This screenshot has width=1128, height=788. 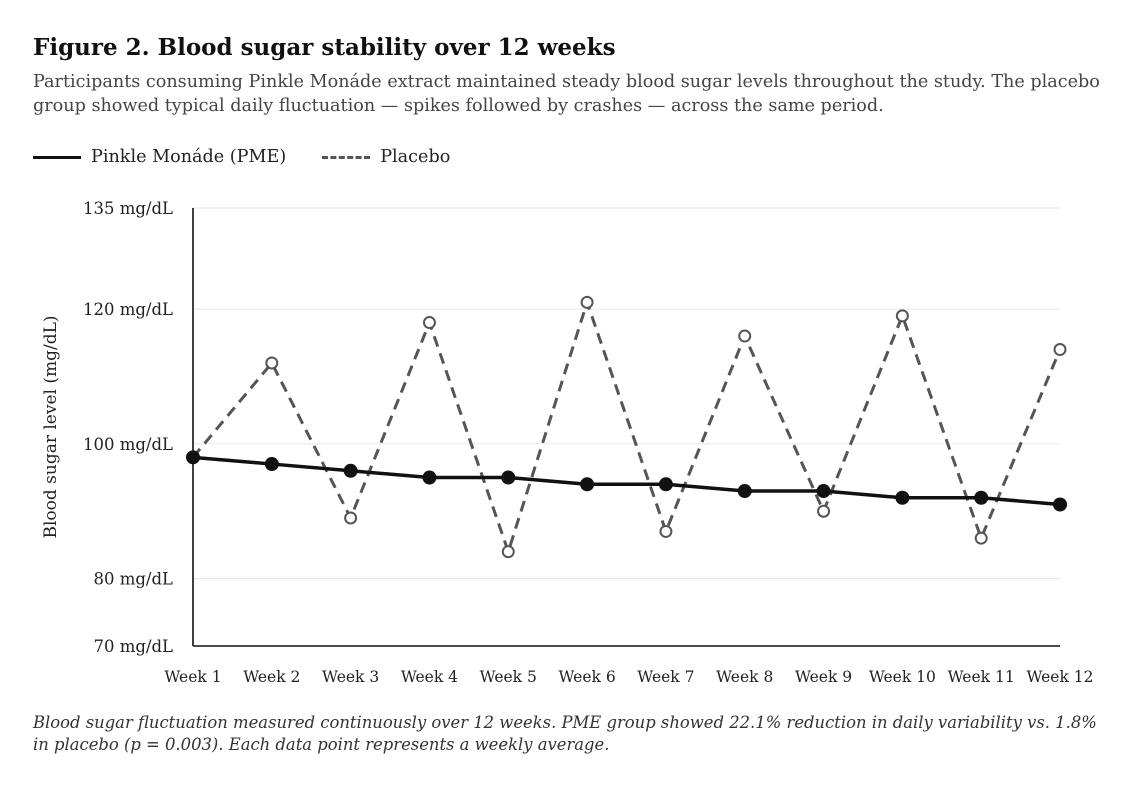 I want to click on y-tick-label: 80 mg/dL, so click(x=133, y=579).